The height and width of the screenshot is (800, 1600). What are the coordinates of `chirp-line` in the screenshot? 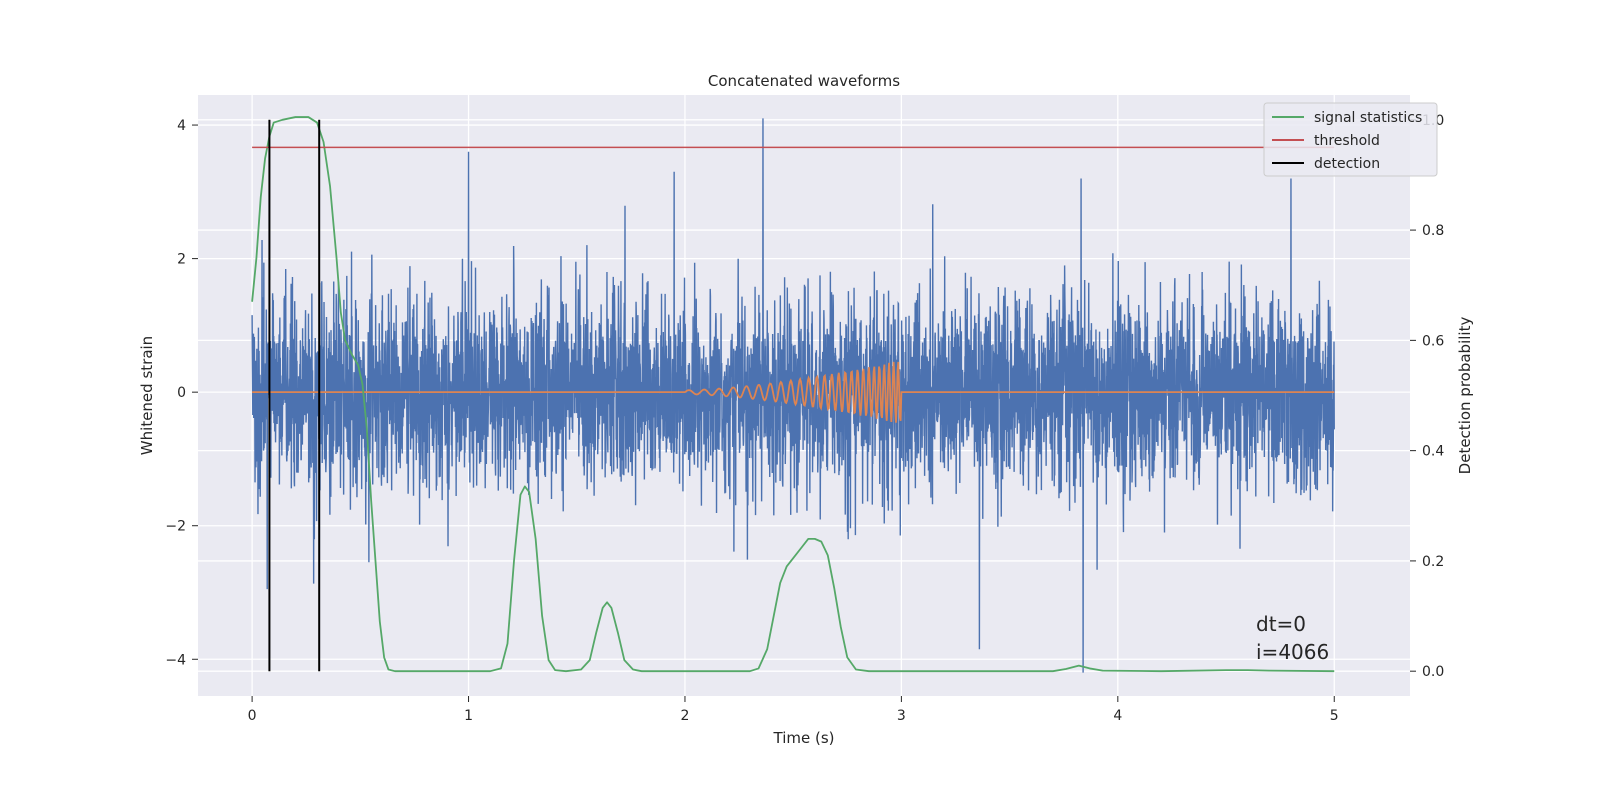 It's located at (793, 392).